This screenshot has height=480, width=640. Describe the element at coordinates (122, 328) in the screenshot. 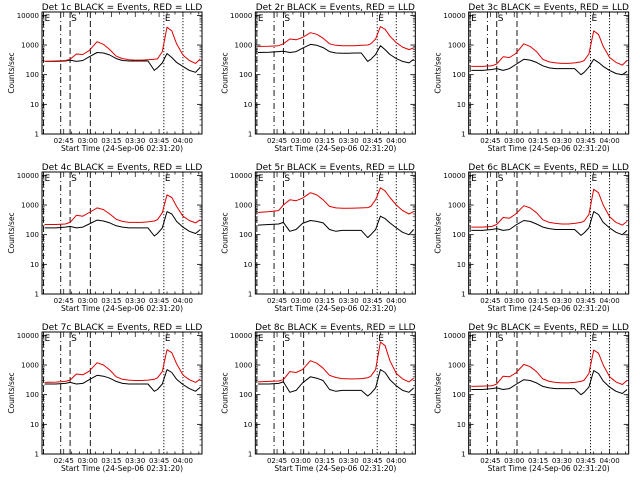

I see `panel-title: Det 7c BLACK = Events, RED = LLD` at that location.